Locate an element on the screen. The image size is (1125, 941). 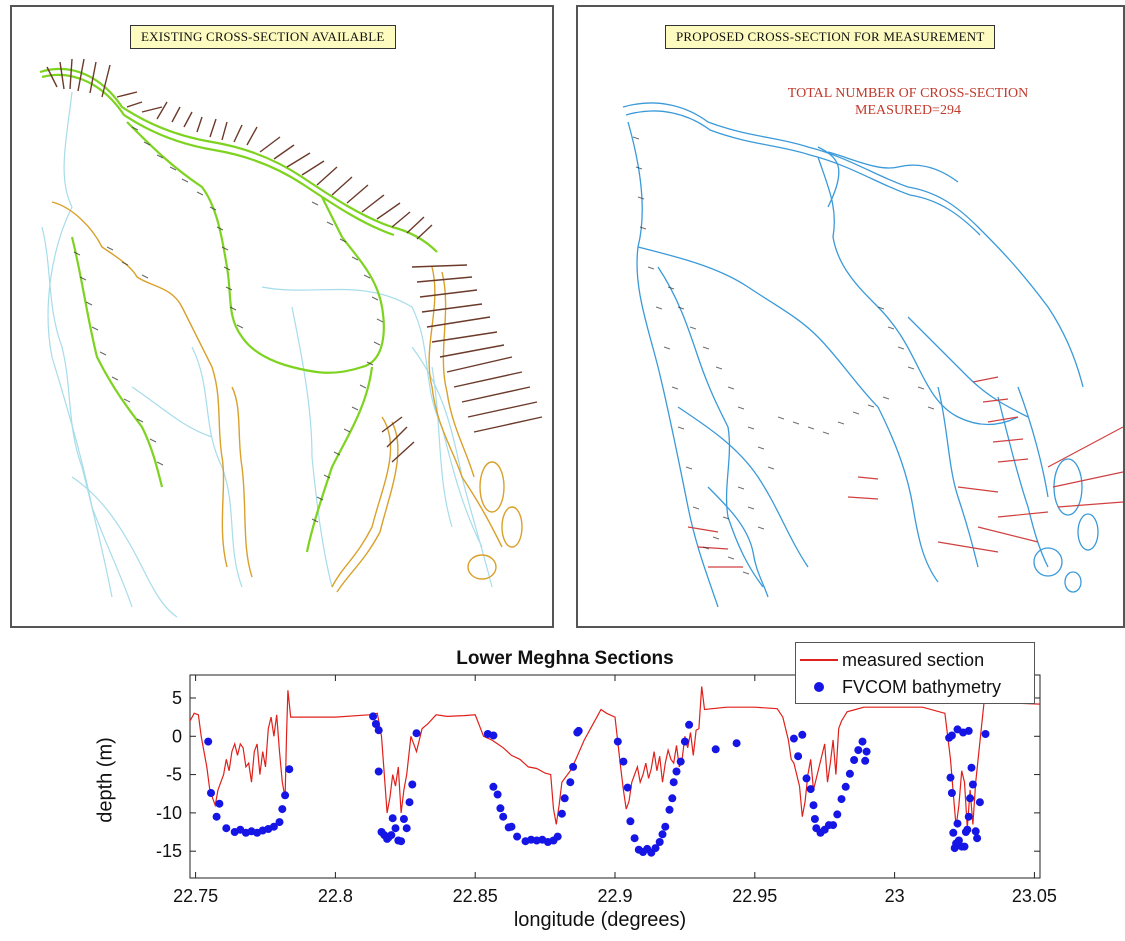
x-tick-label: 22.85 is located at coordinates (475, 896).